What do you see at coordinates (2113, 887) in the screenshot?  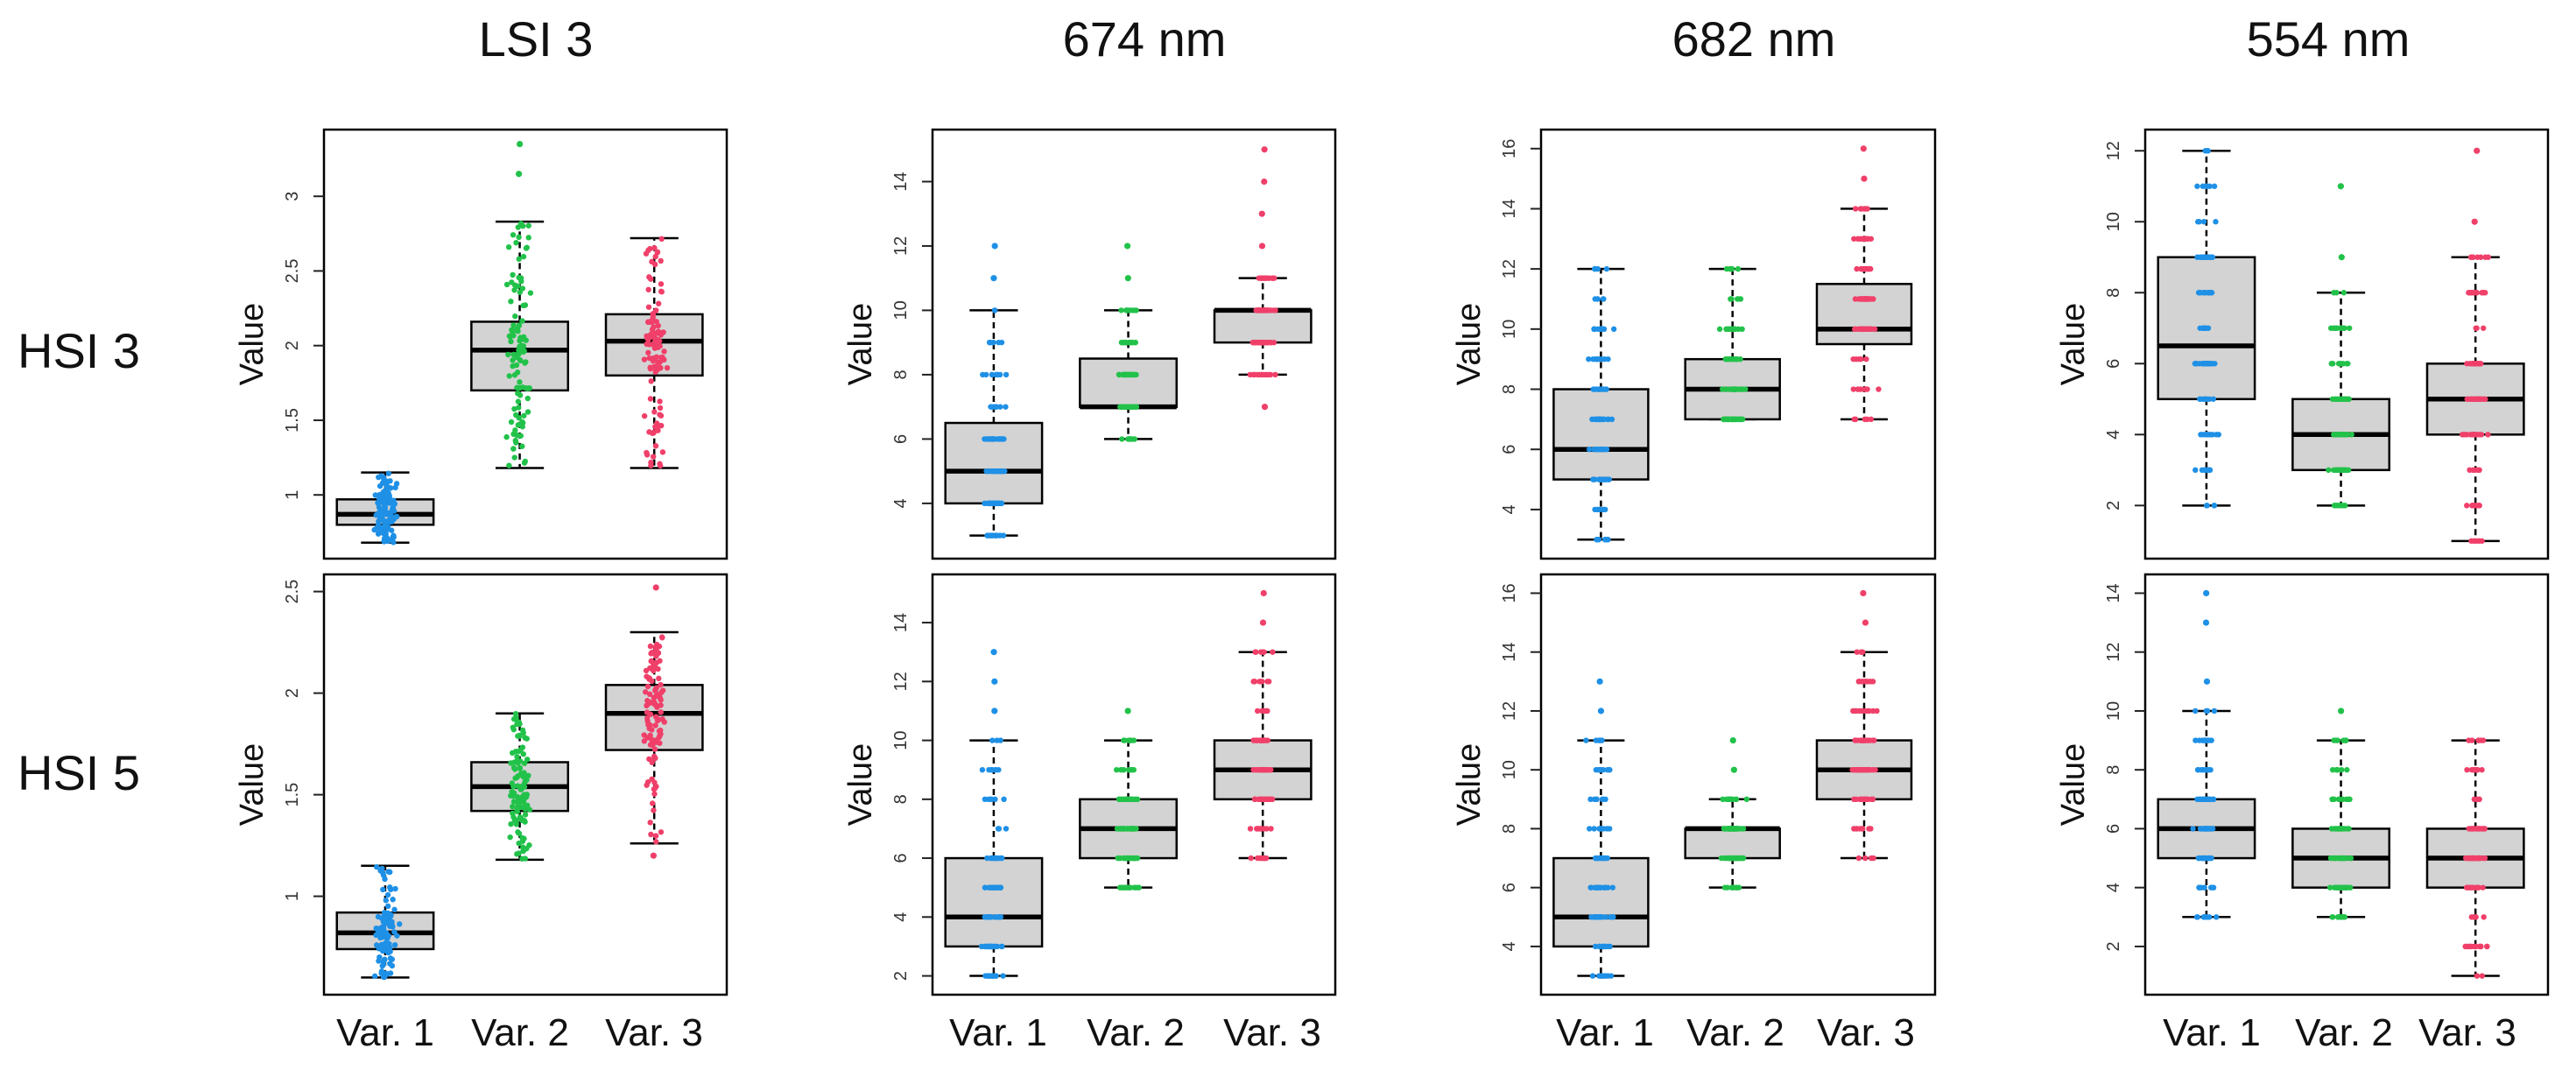 I see `y-tick-label: 4` at bounding box center [2113, 887].